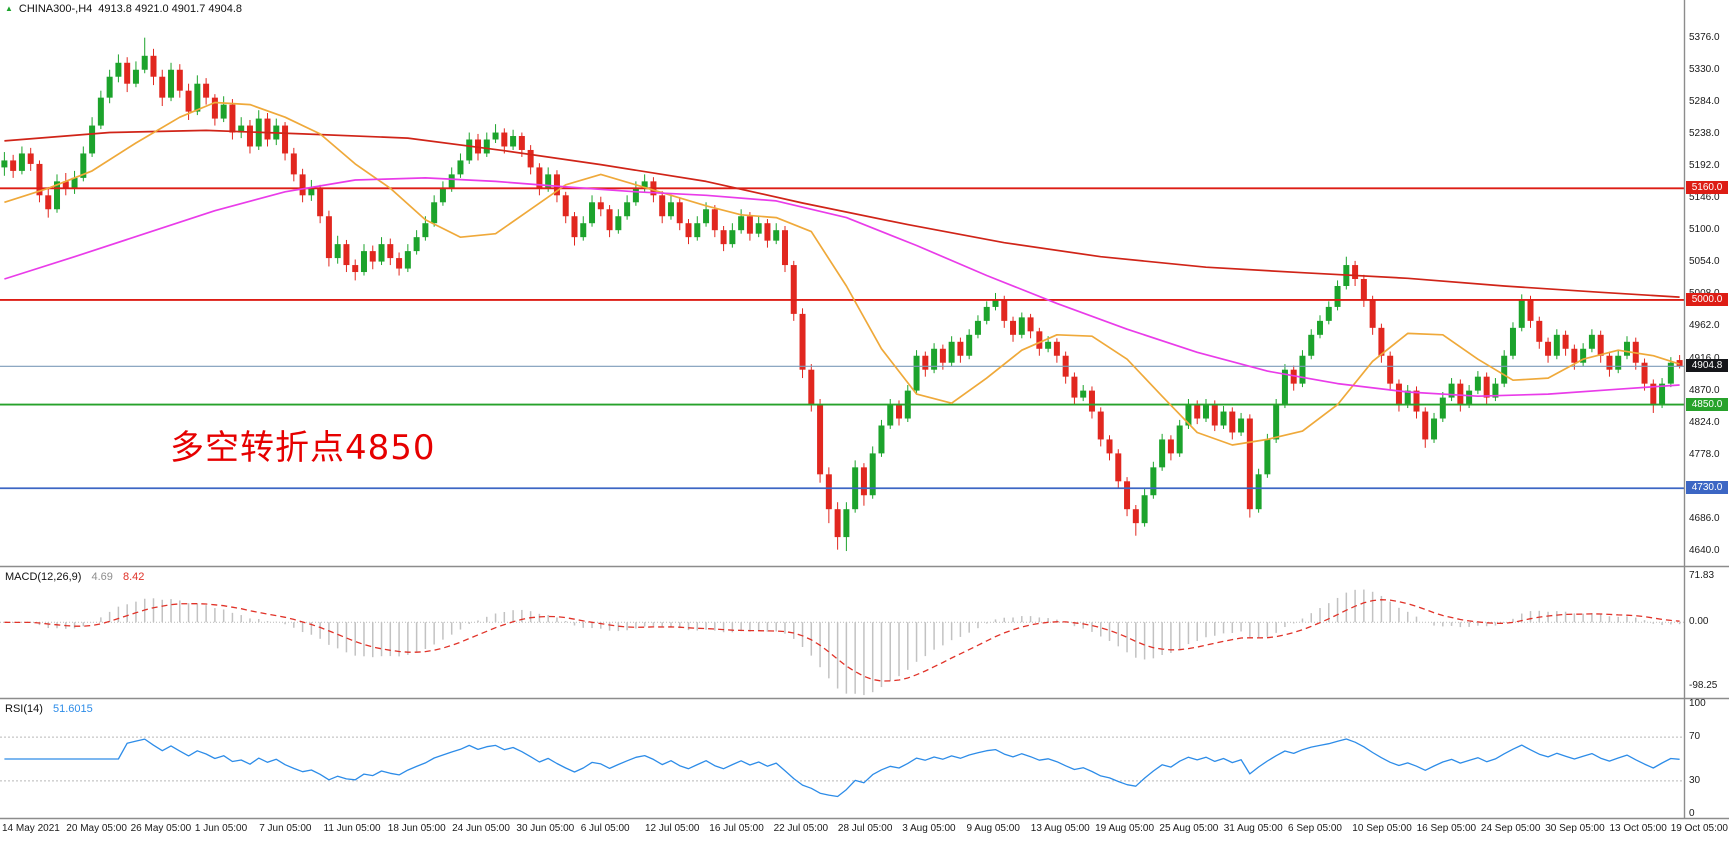  I want to click on price-tick-label: 5146.0, so click(1704, 198).